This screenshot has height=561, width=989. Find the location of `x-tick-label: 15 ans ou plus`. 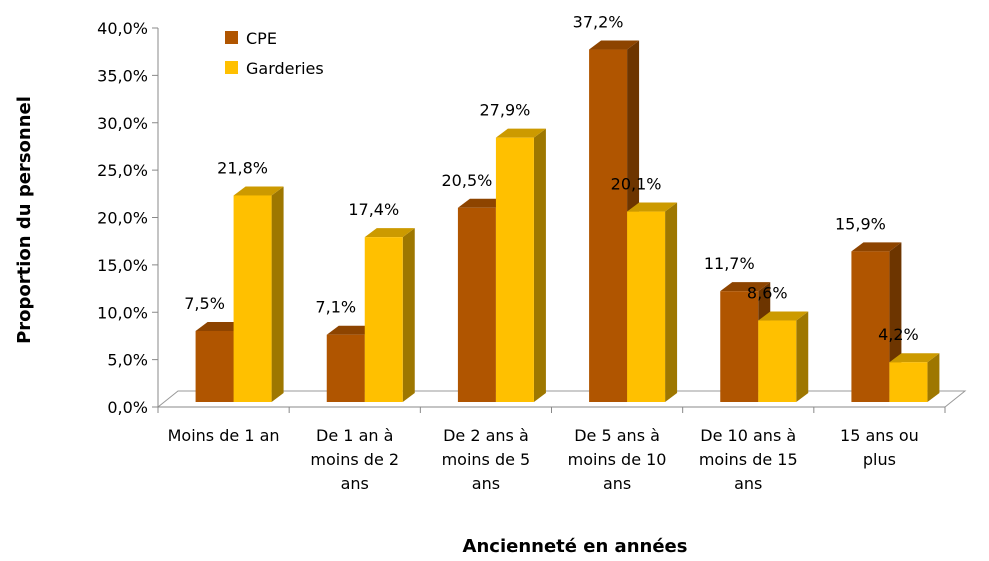

x-tick-label: 15 ans ou plus is located at coordinates (879, 447).